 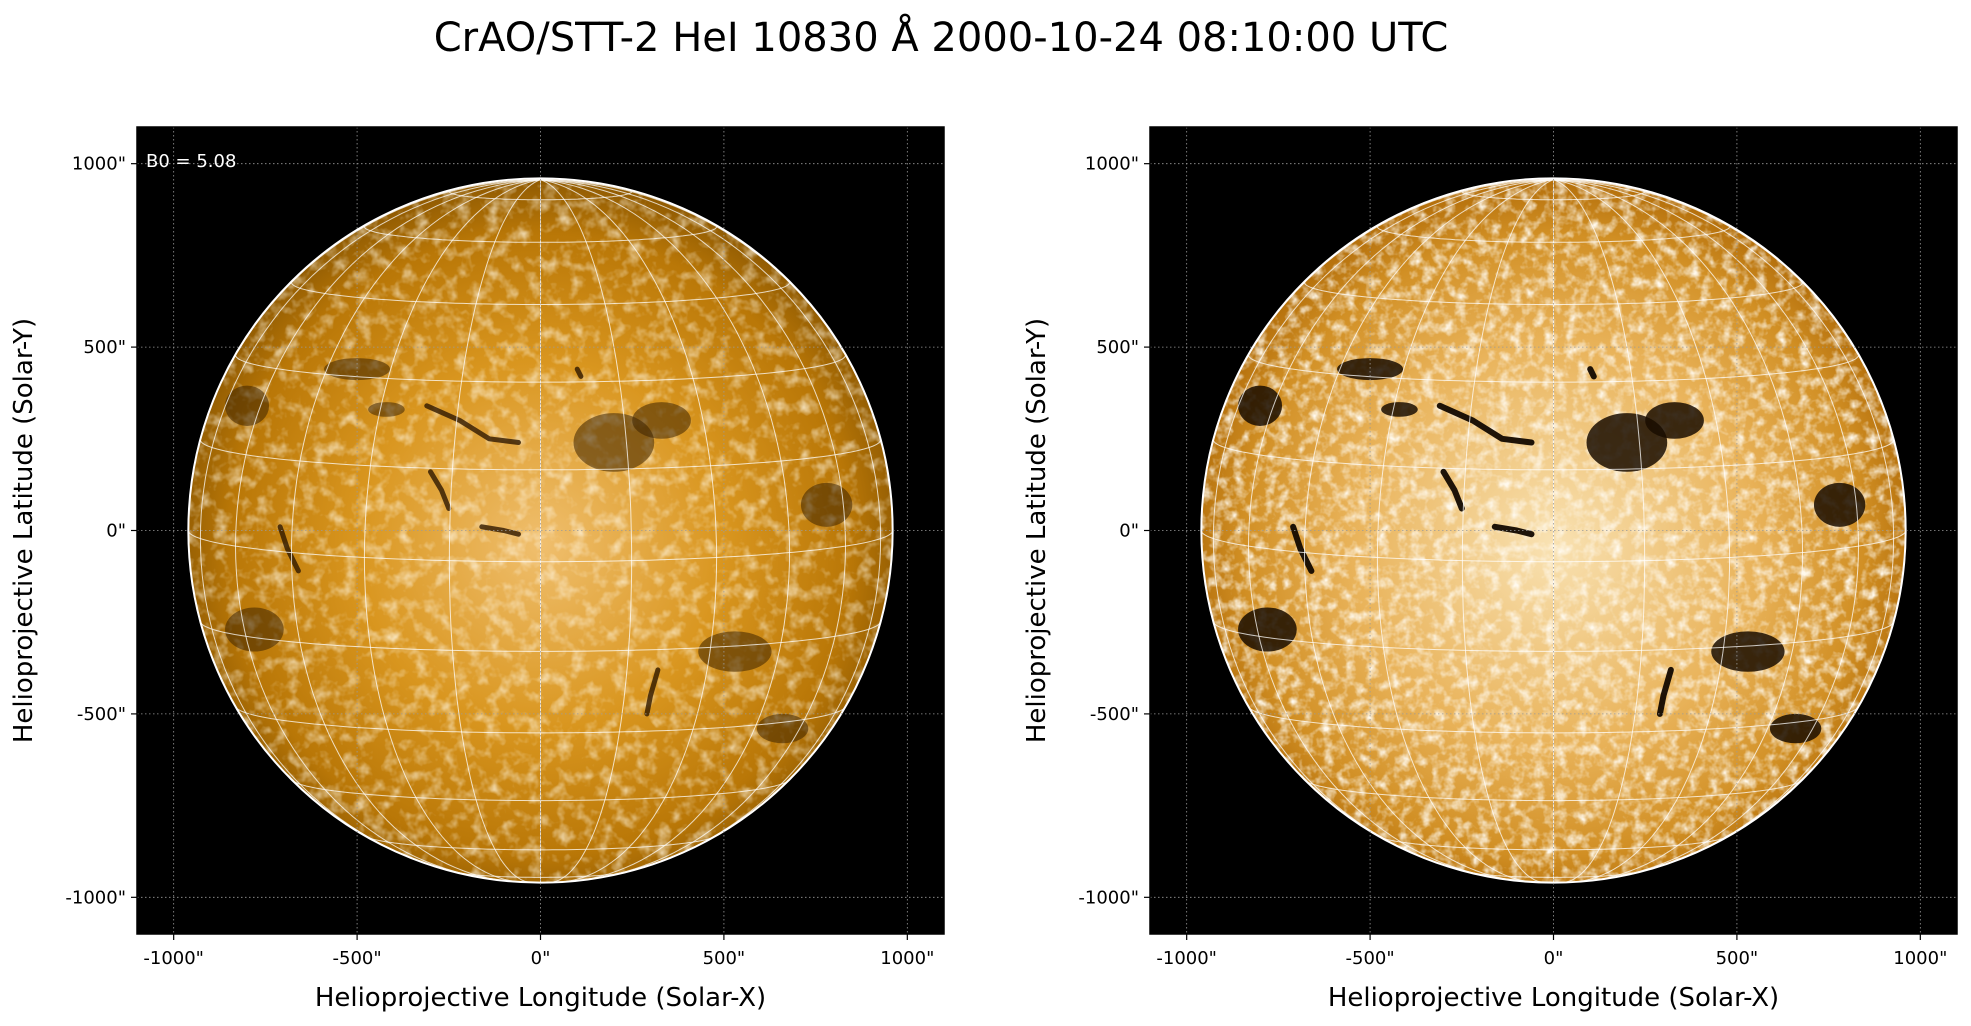 What do you see at coordinates (191, 161) in the screenshot?
I see `b0-annotation: B0 = 5.08` at bounding box center [191, 161].